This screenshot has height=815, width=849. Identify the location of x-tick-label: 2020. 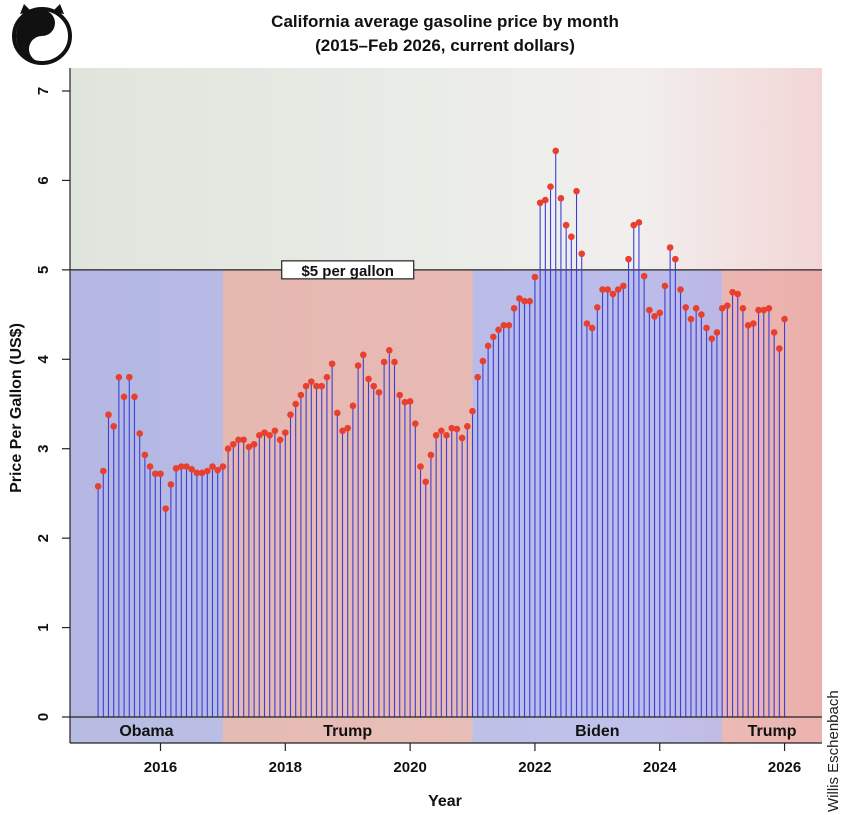
(409, 767).